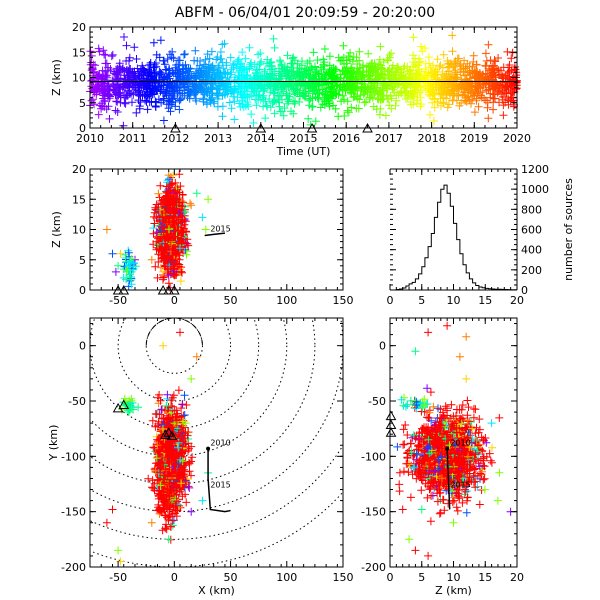  Describe the element at coordinates (421, 300) in the screenshot. I see `x-tick-label: 5` at that location.